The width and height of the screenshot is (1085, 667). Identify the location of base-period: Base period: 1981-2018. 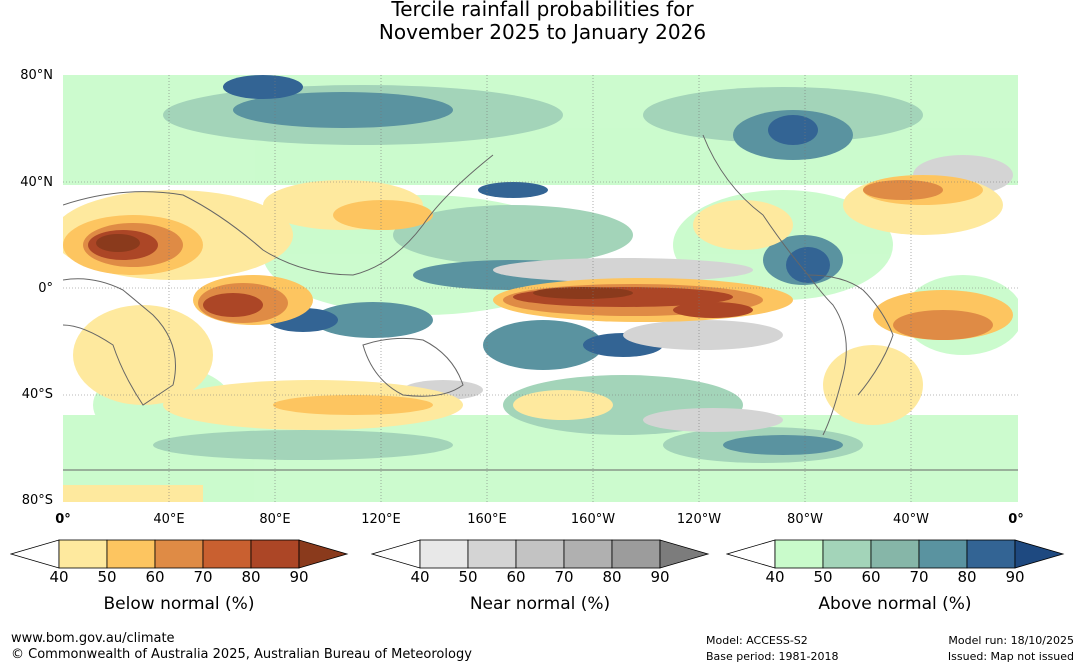
(772, 656).